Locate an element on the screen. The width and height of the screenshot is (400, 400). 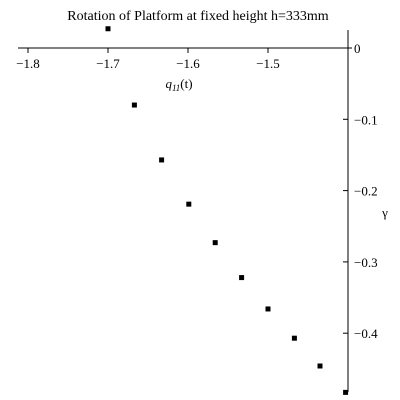
x-axis-label: q11(t) is located at coordinates (178, 84).